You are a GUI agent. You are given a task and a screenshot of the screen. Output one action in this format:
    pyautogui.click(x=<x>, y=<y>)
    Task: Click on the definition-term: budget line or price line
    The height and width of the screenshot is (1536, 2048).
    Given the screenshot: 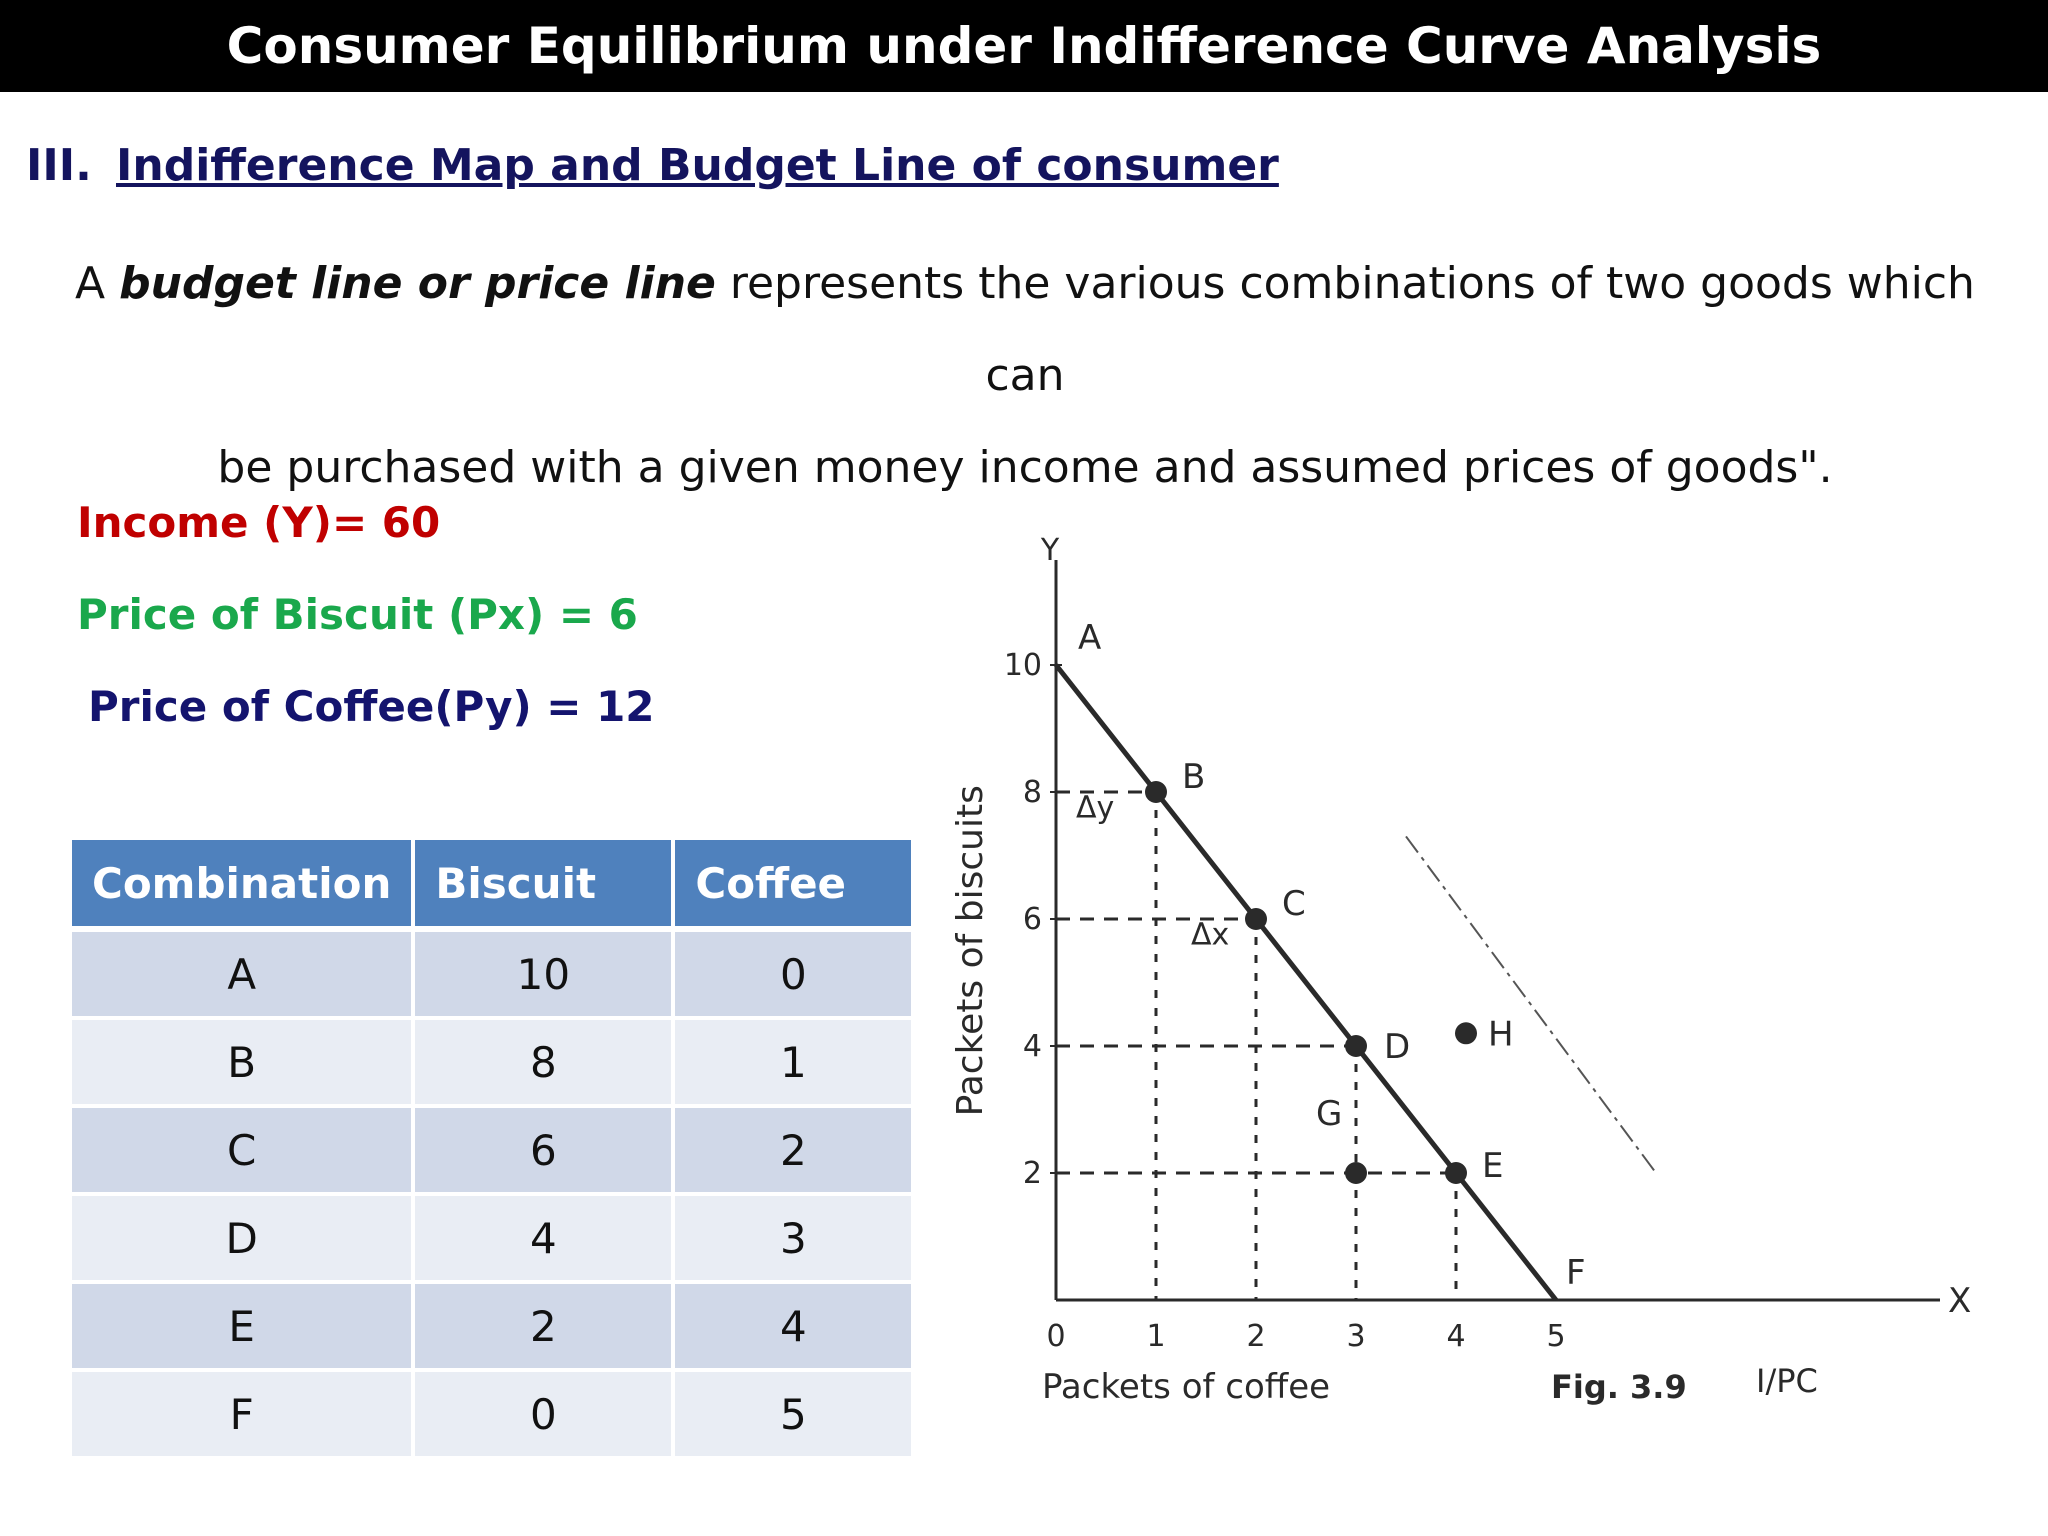 What is the action you would take?
    pyautogui.click(x=417, y=283)
    